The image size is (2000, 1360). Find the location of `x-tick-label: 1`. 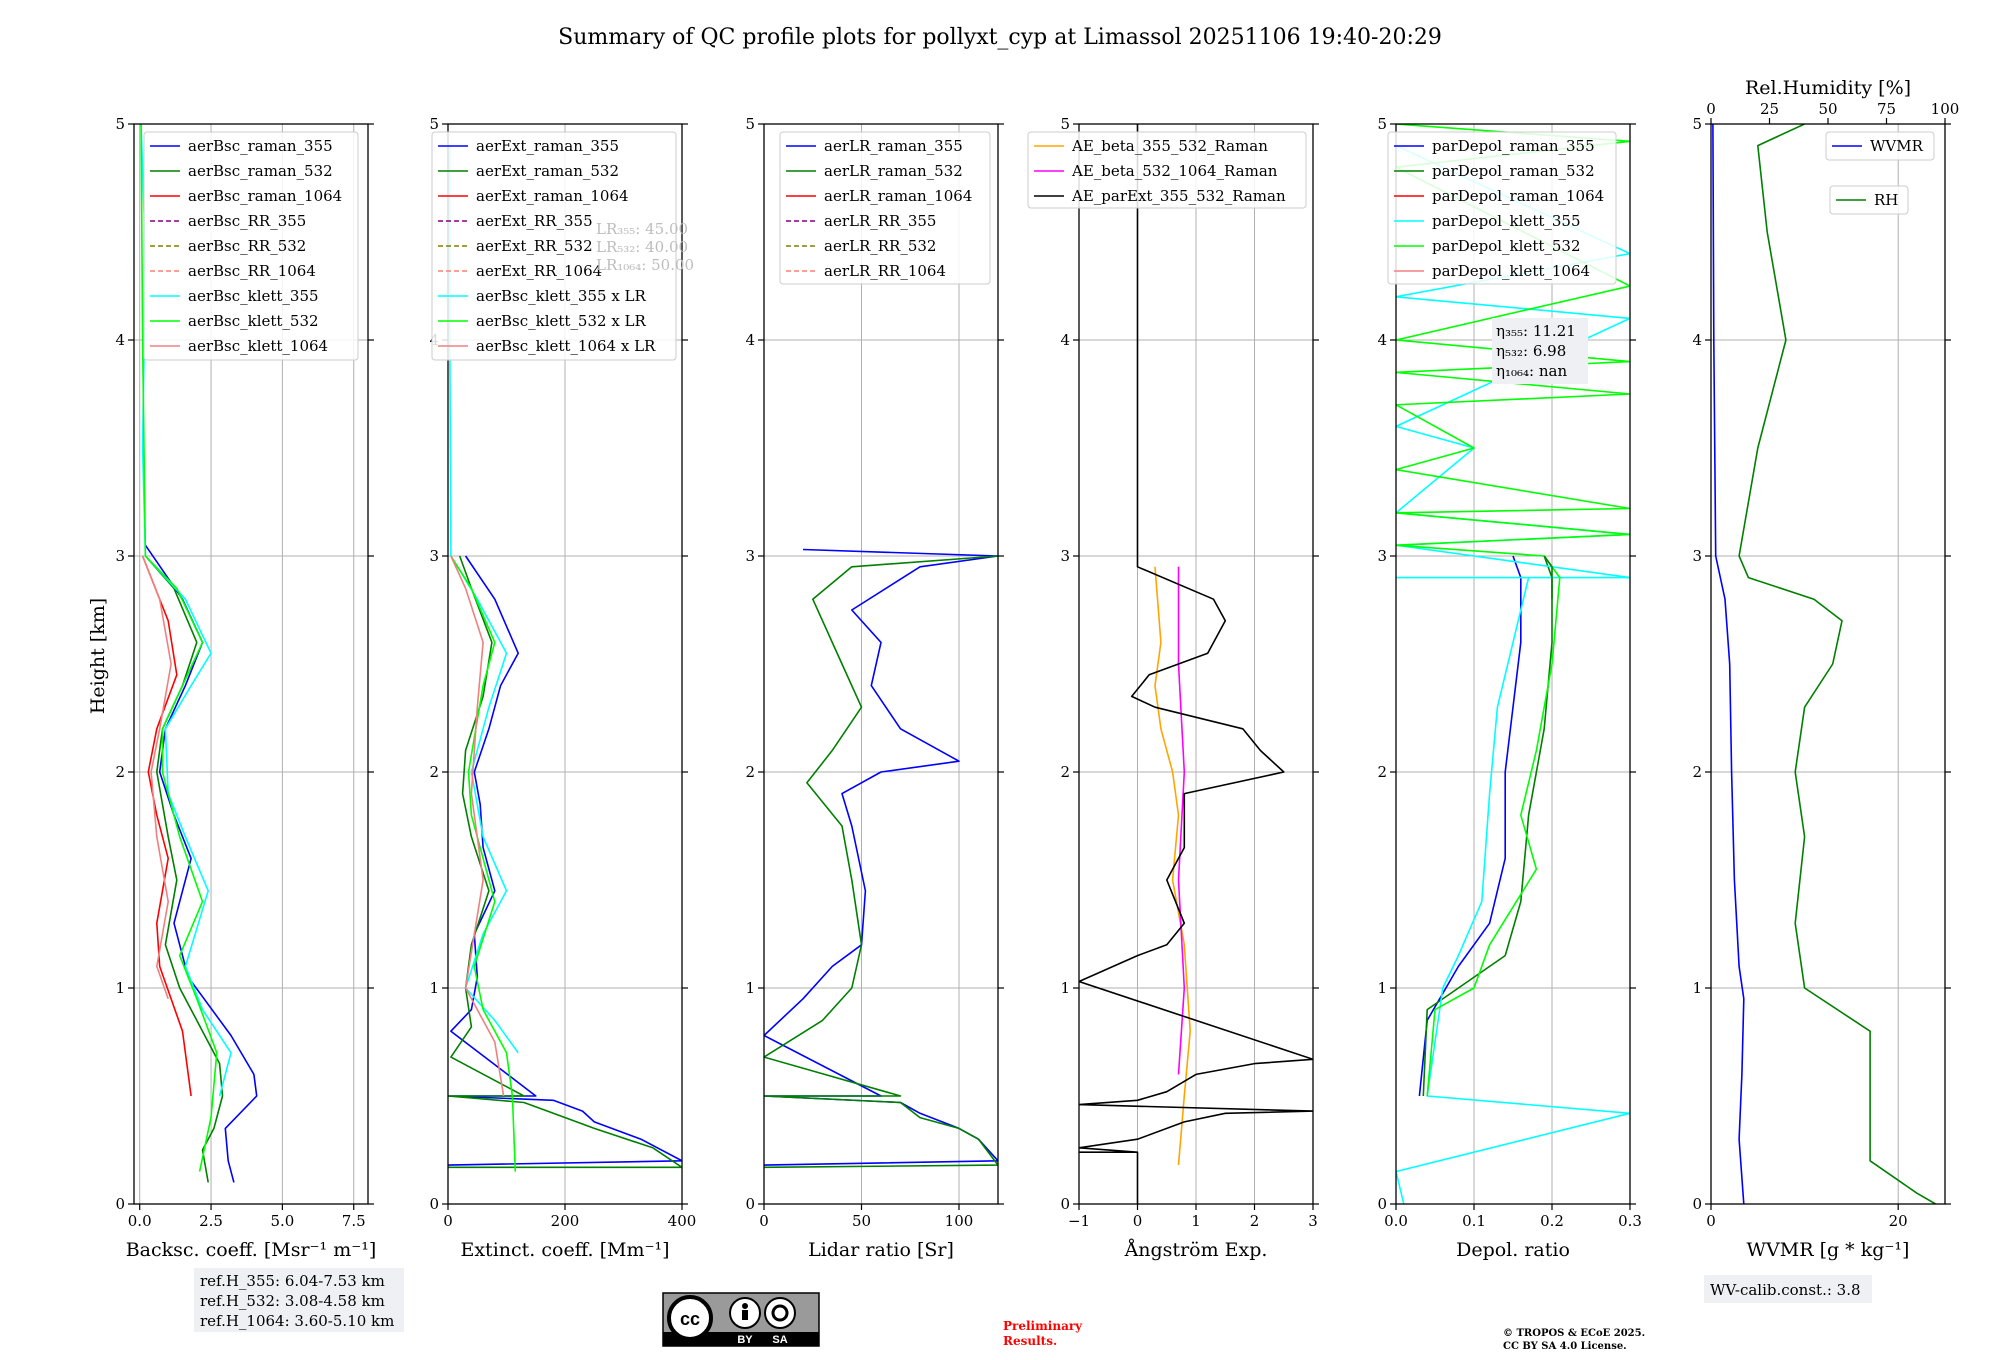

x-tick-label: 1 is located at coordinates (1196, 1221).